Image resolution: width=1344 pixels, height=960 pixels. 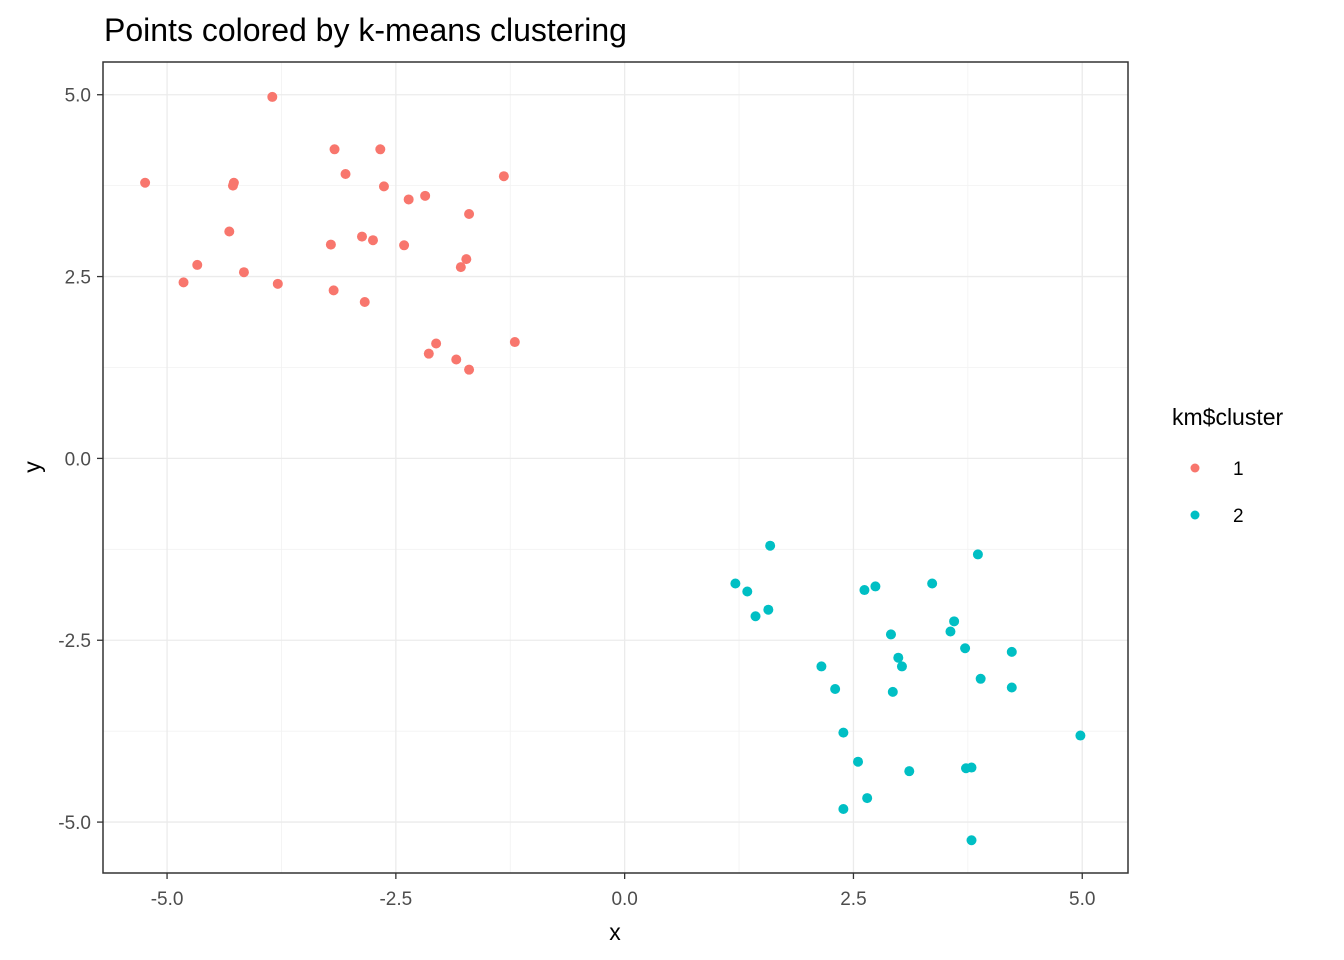 What do you see at coordinates (1228, 417) in the screenshot?
I see `legend-title: km$cluster` at bounding box center [1228, 417].